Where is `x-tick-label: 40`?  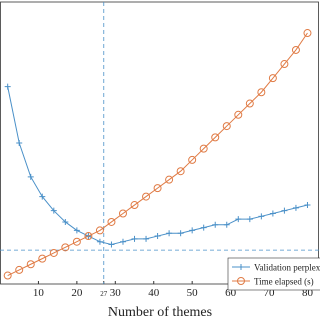 x-tick-label: 40 is located at coordinates (154, 293).